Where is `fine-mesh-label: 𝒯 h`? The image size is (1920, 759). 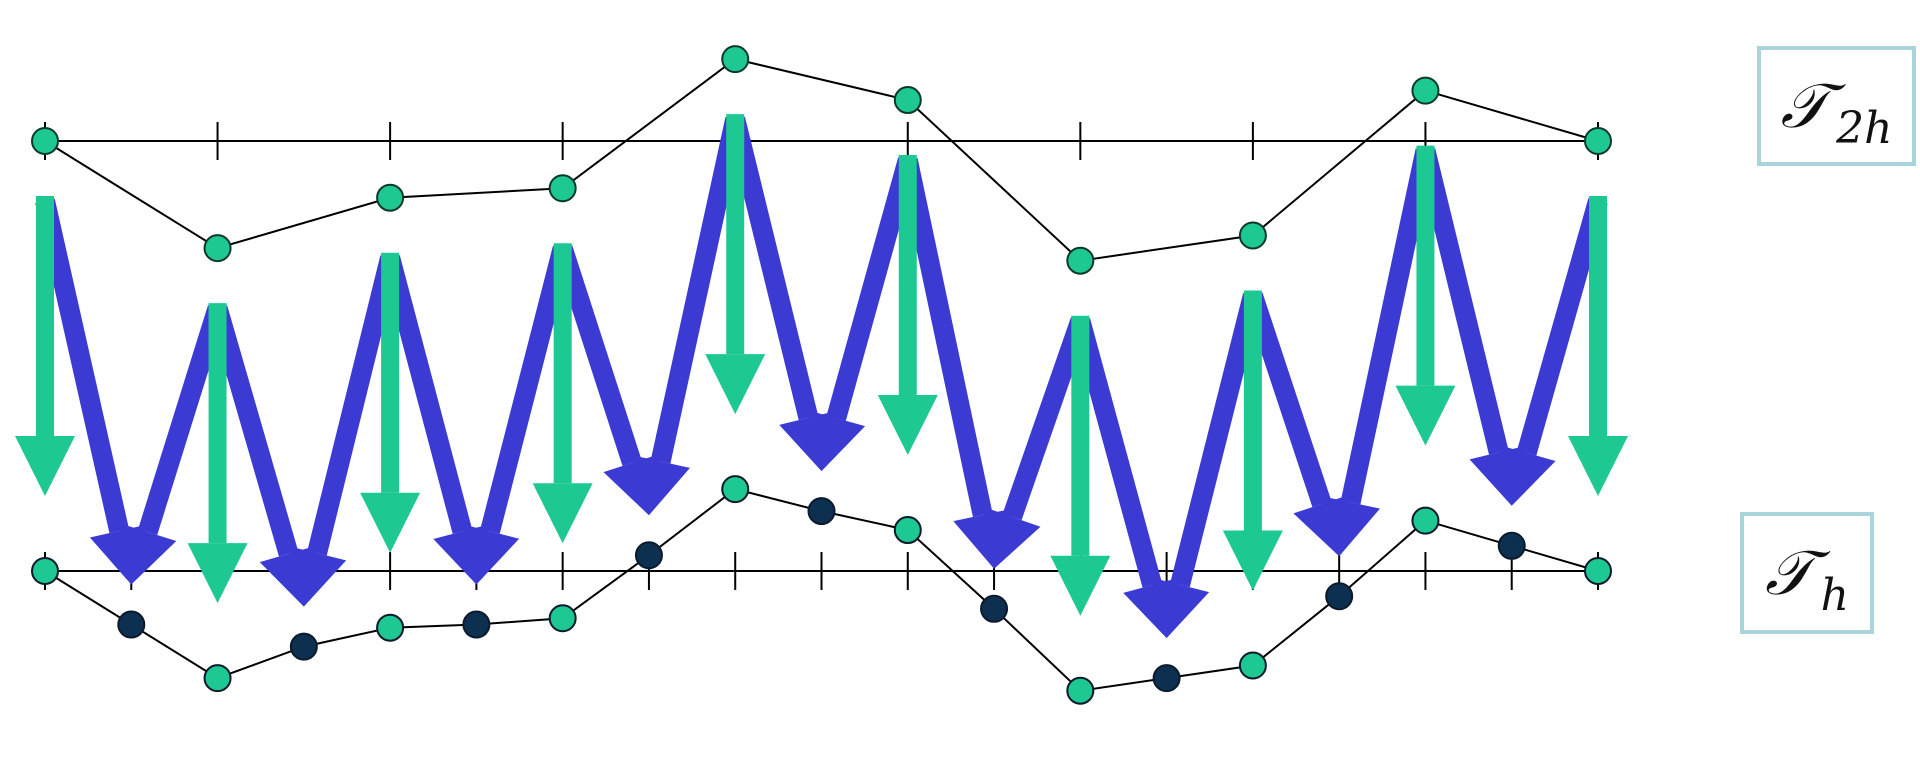
fine-mesh-label: 𝒯 h is located at coordinates (1807, 573).